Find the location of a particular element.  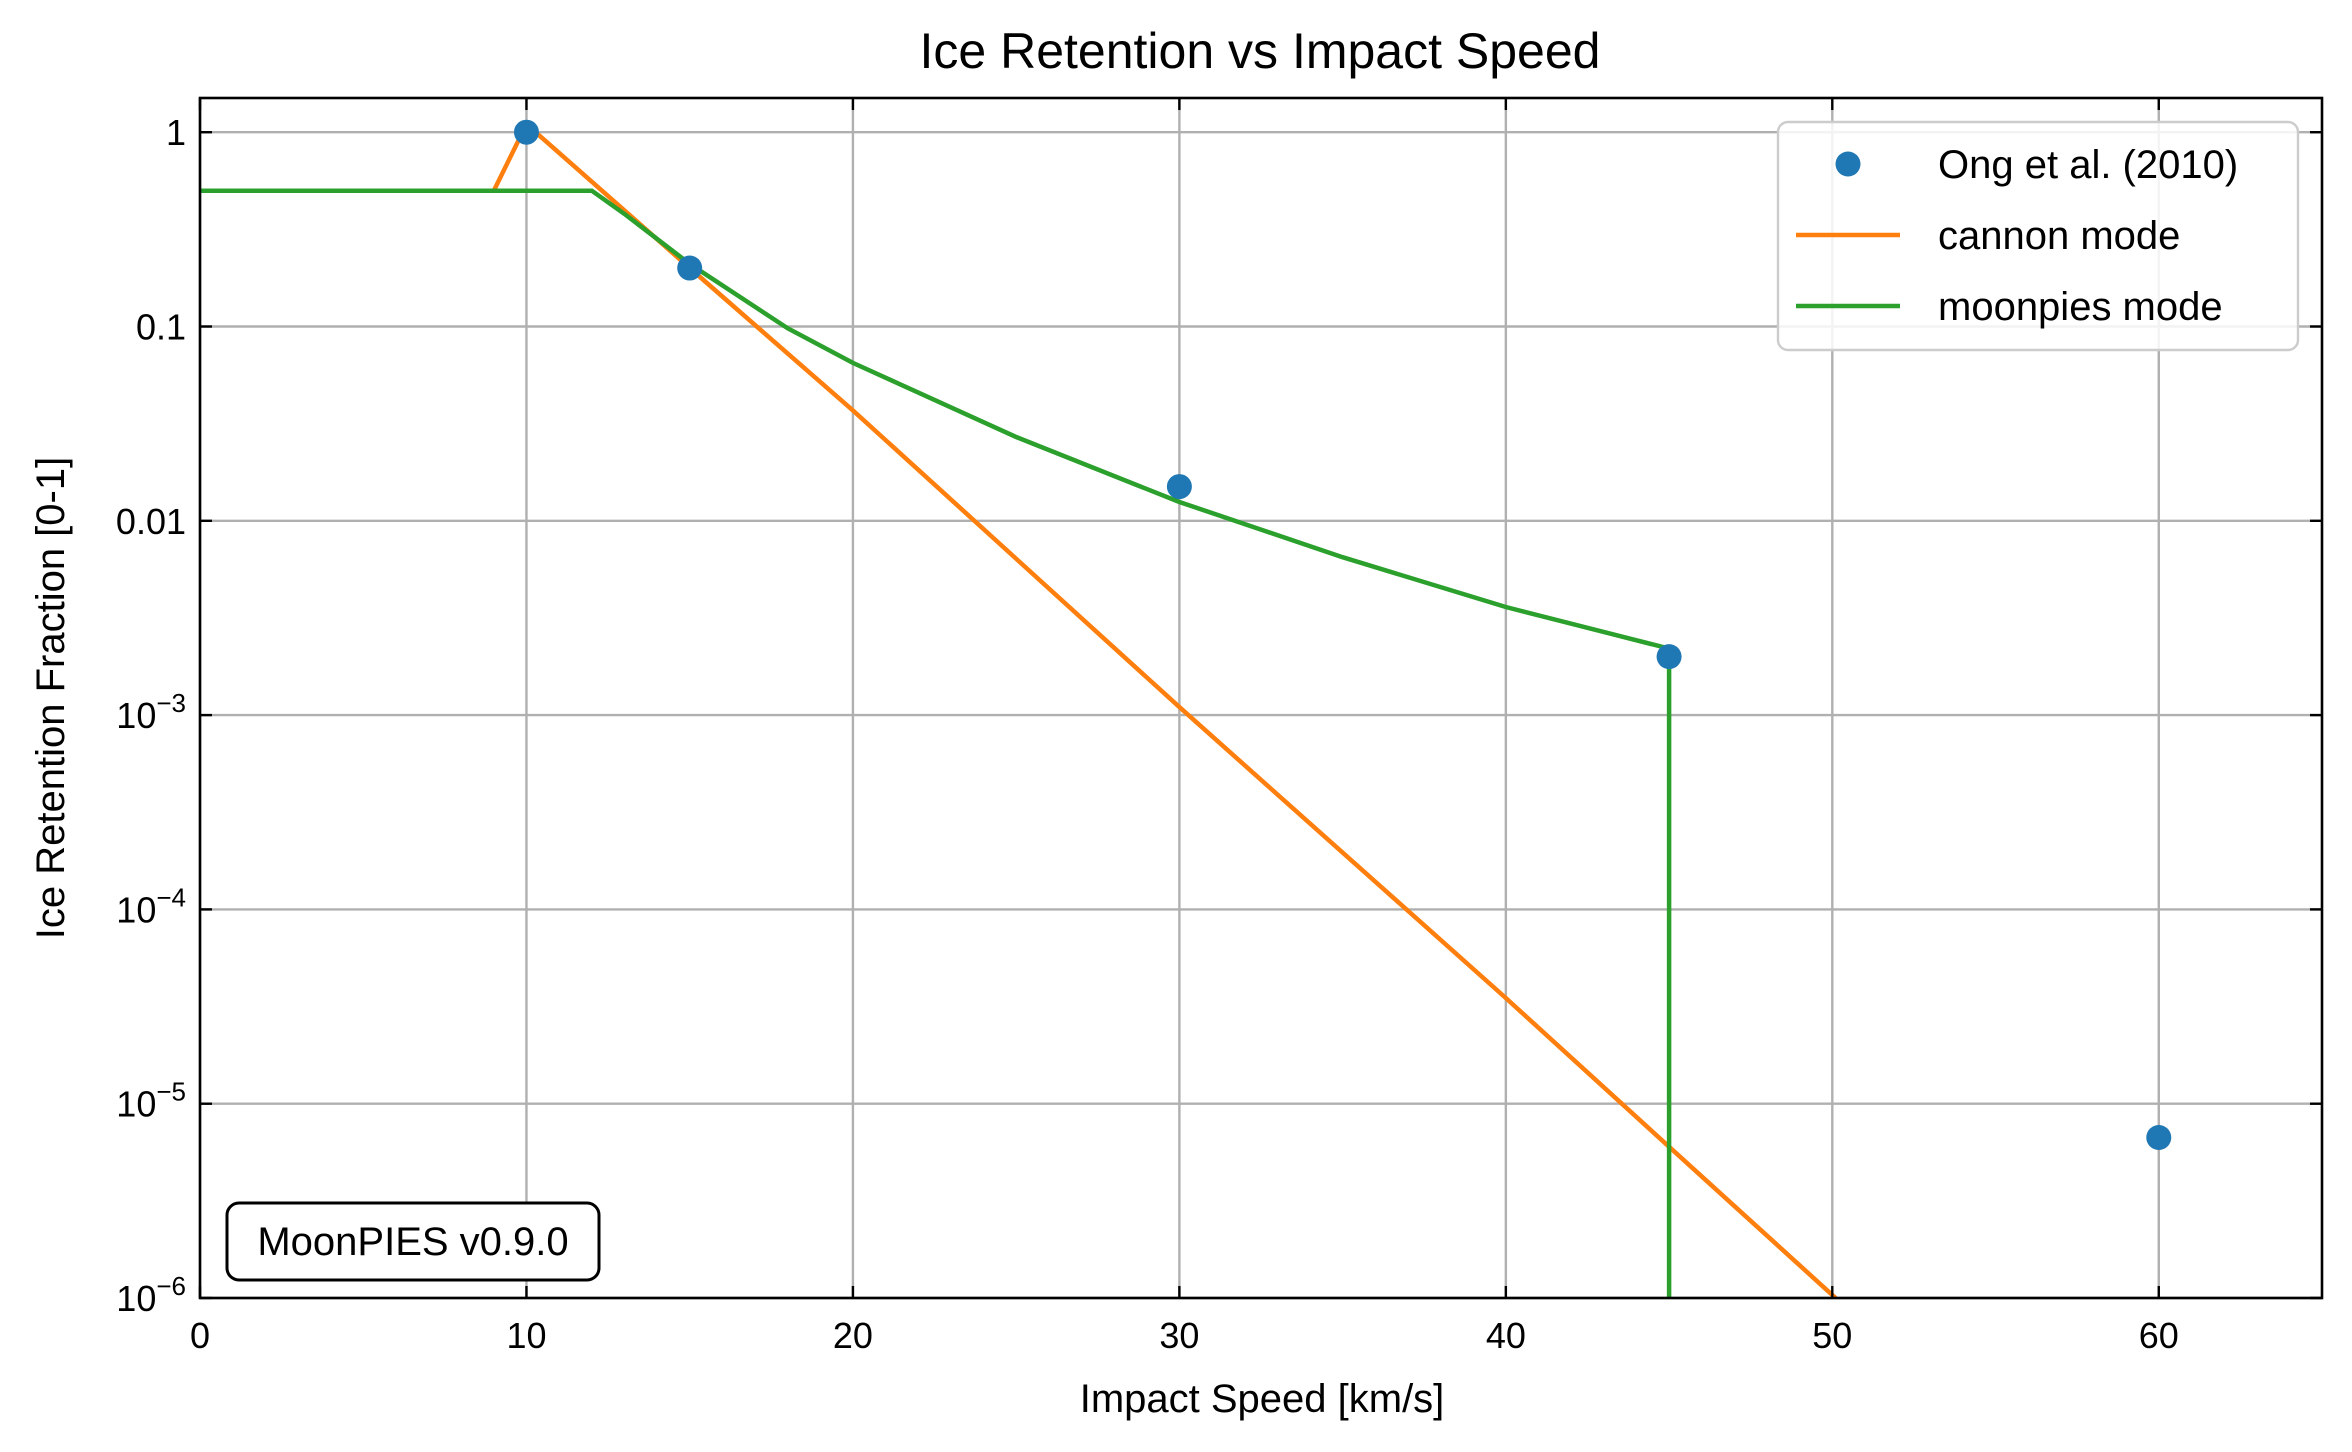

version-badge: MoonPIES v0.9.0 is located at coordinates (413, 1241).